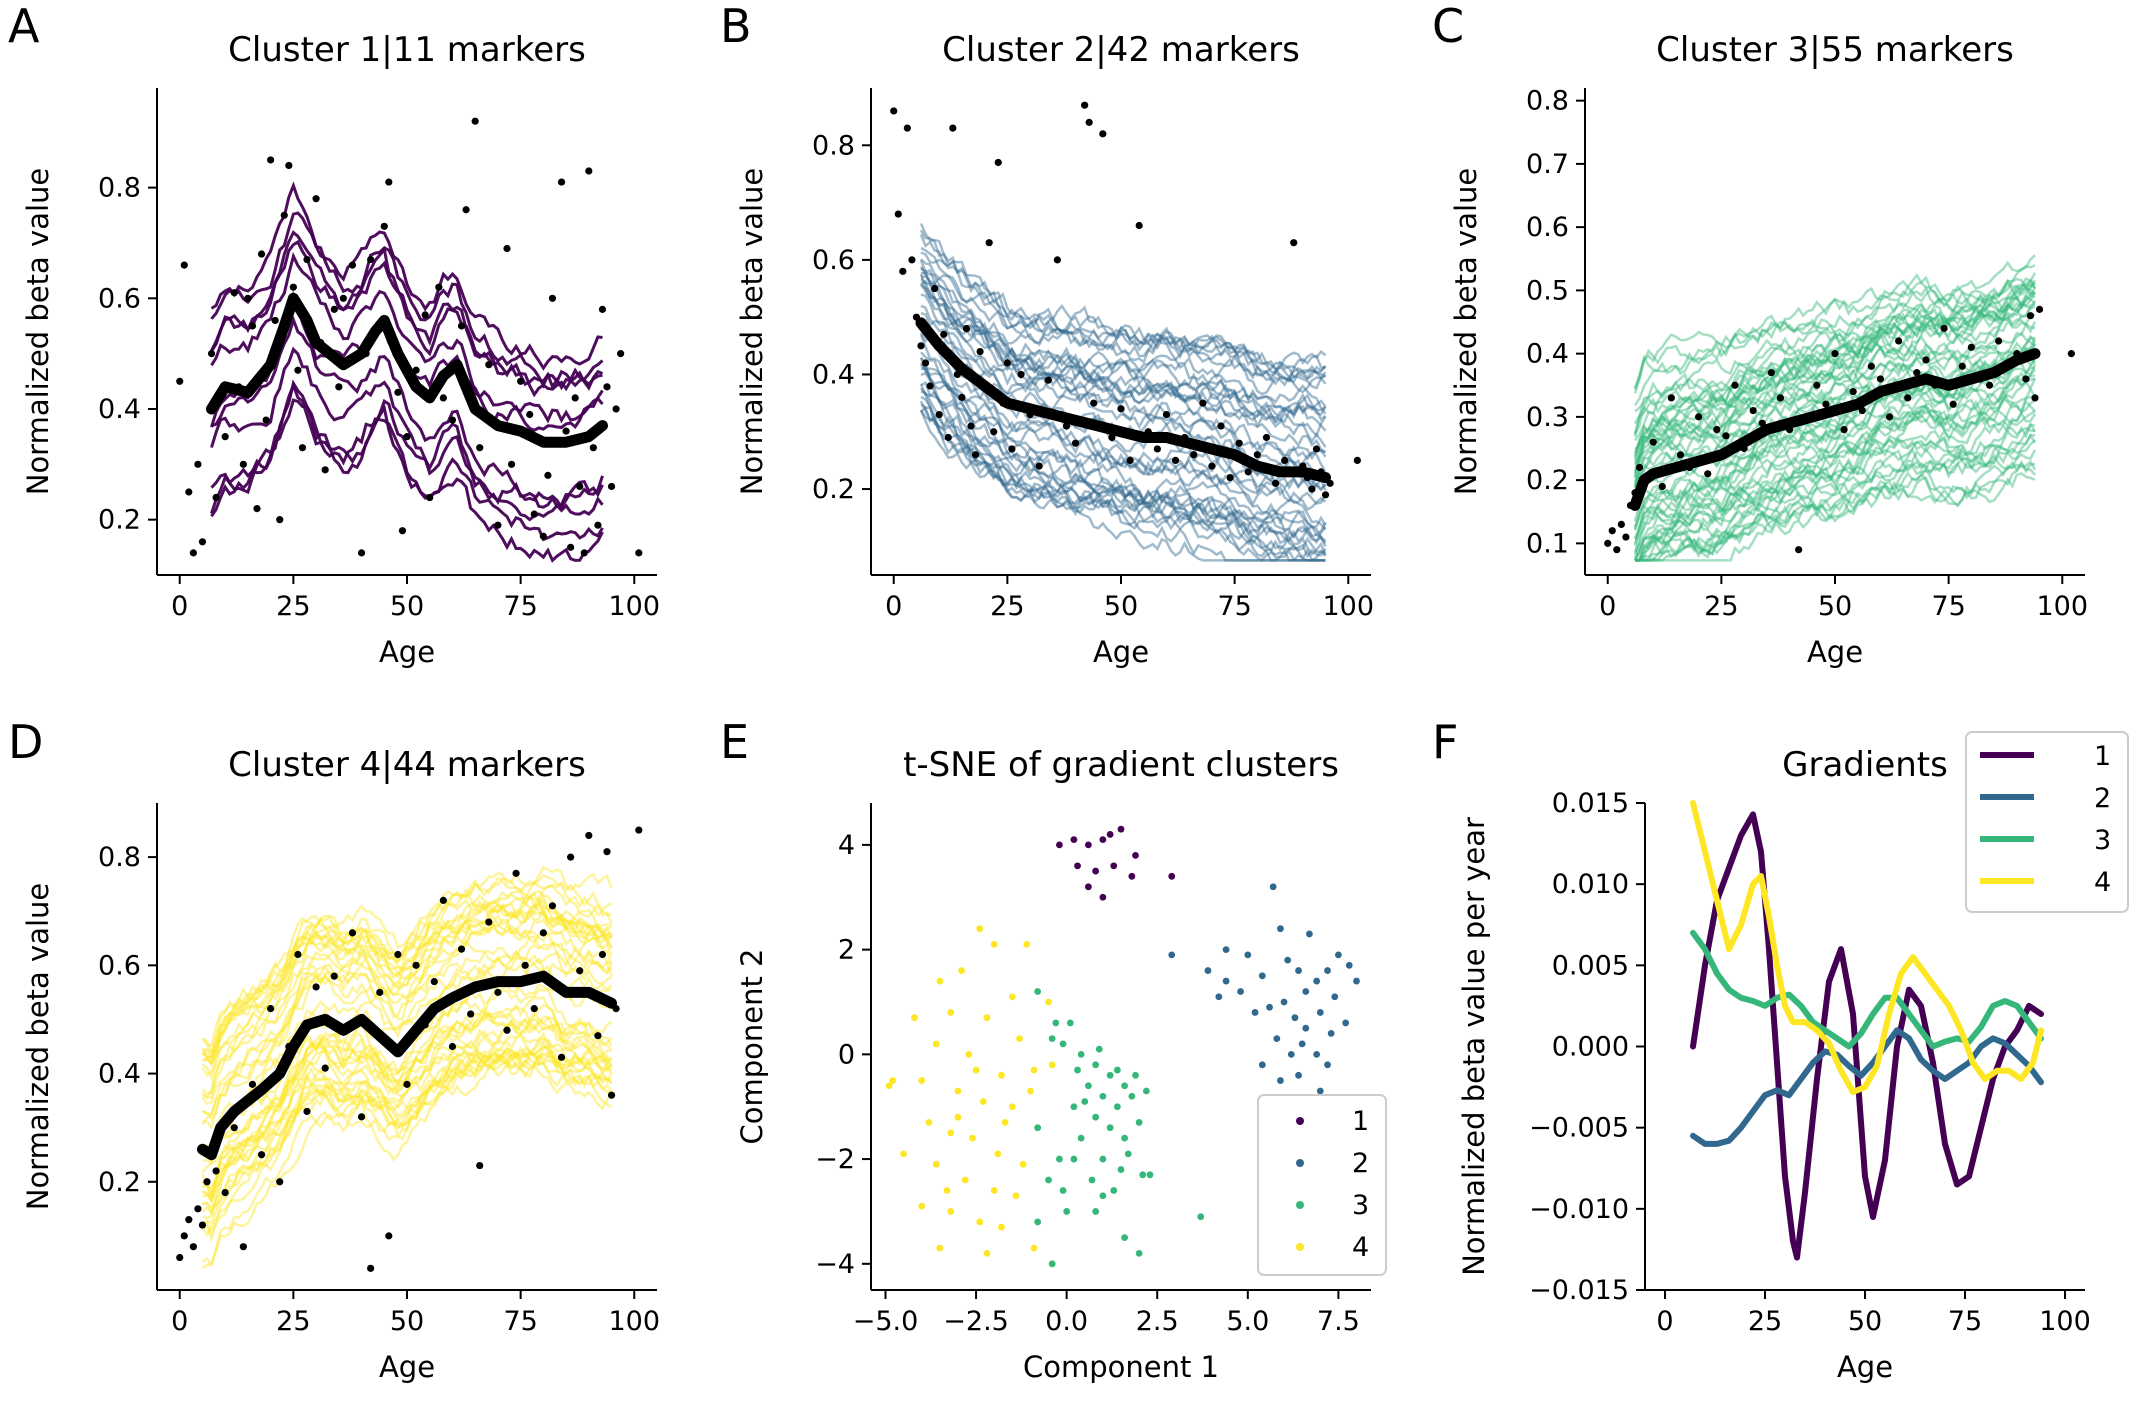 Image resolution: width=2136 pixels, height=1424 pixels. I want to click on panel-letter: D, so click(25, 742).